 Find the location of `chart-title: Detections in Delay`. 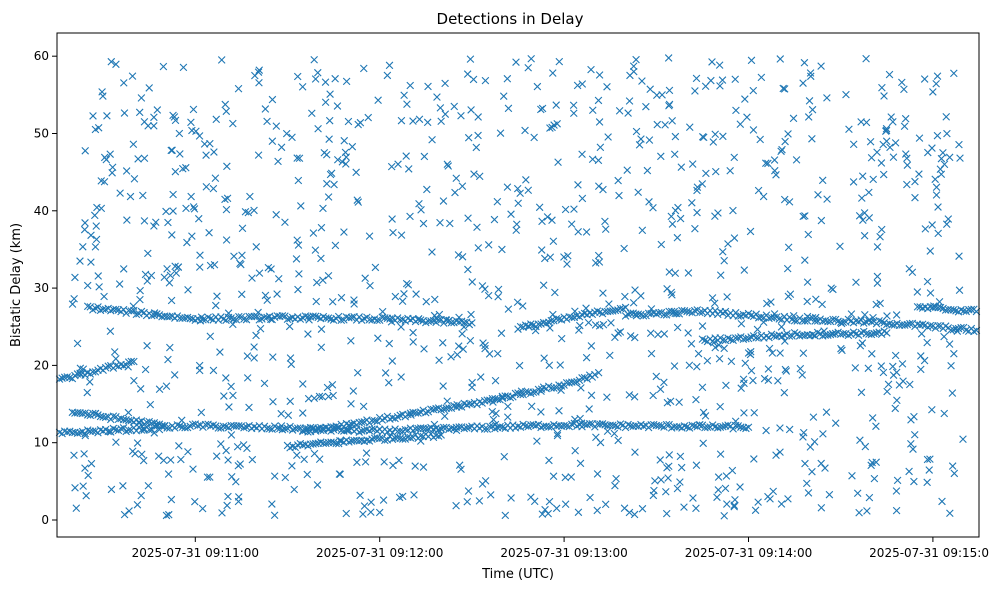

chart-title: Detections in Delay is located at coordinates (510, 19).